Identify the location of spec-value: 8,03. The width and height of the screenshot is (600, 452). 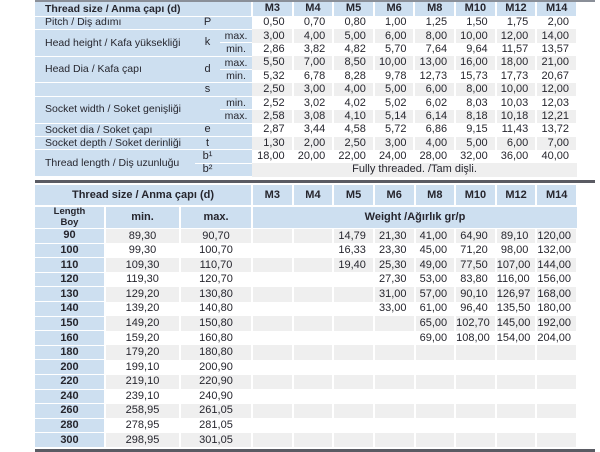
(476, 103).